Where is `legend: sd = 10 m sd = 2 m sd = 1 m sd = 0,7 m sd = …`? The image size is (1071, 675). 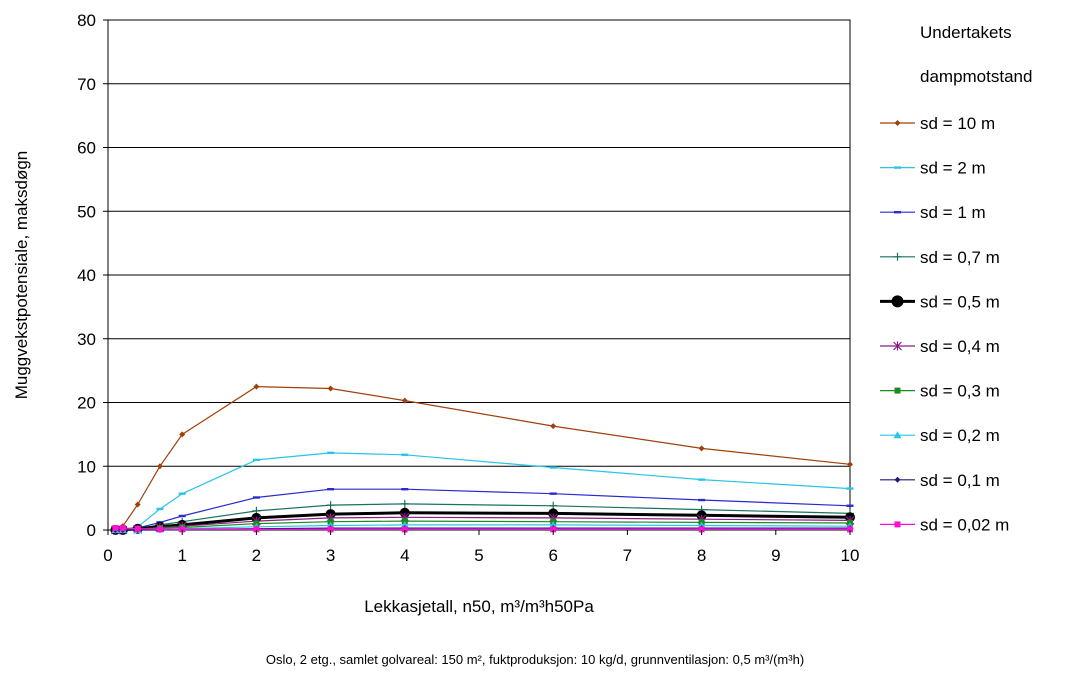 legend: sd = 10 m sd = 2 m sd = 1 m sd = 0,7 m sd = … is located at coordinates (944, 324).